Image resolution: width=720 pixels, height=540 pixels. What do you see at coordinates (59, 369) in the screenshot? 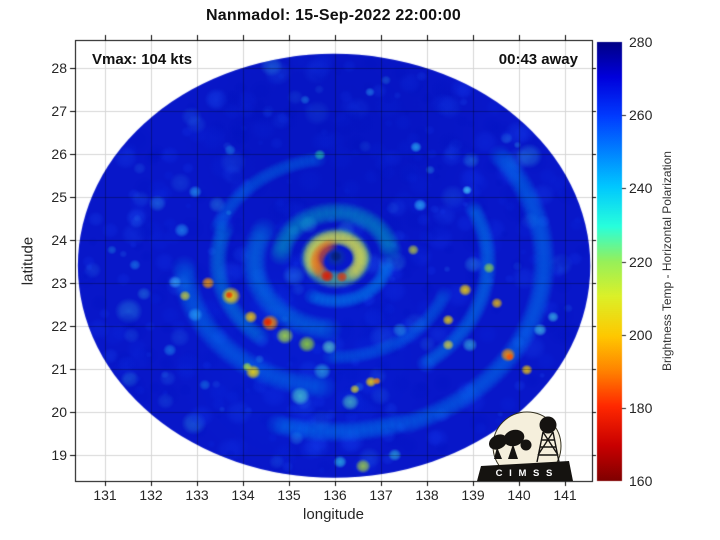
I see `y-tick-label: 21` at bounding box center [59, 369].